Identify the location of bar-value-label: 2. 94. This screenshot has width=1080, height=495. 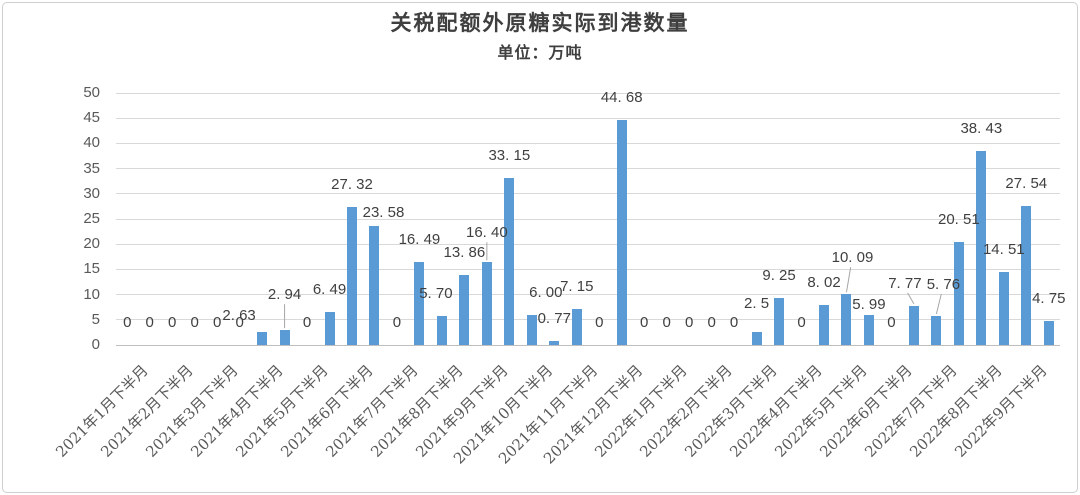
(284, 295).